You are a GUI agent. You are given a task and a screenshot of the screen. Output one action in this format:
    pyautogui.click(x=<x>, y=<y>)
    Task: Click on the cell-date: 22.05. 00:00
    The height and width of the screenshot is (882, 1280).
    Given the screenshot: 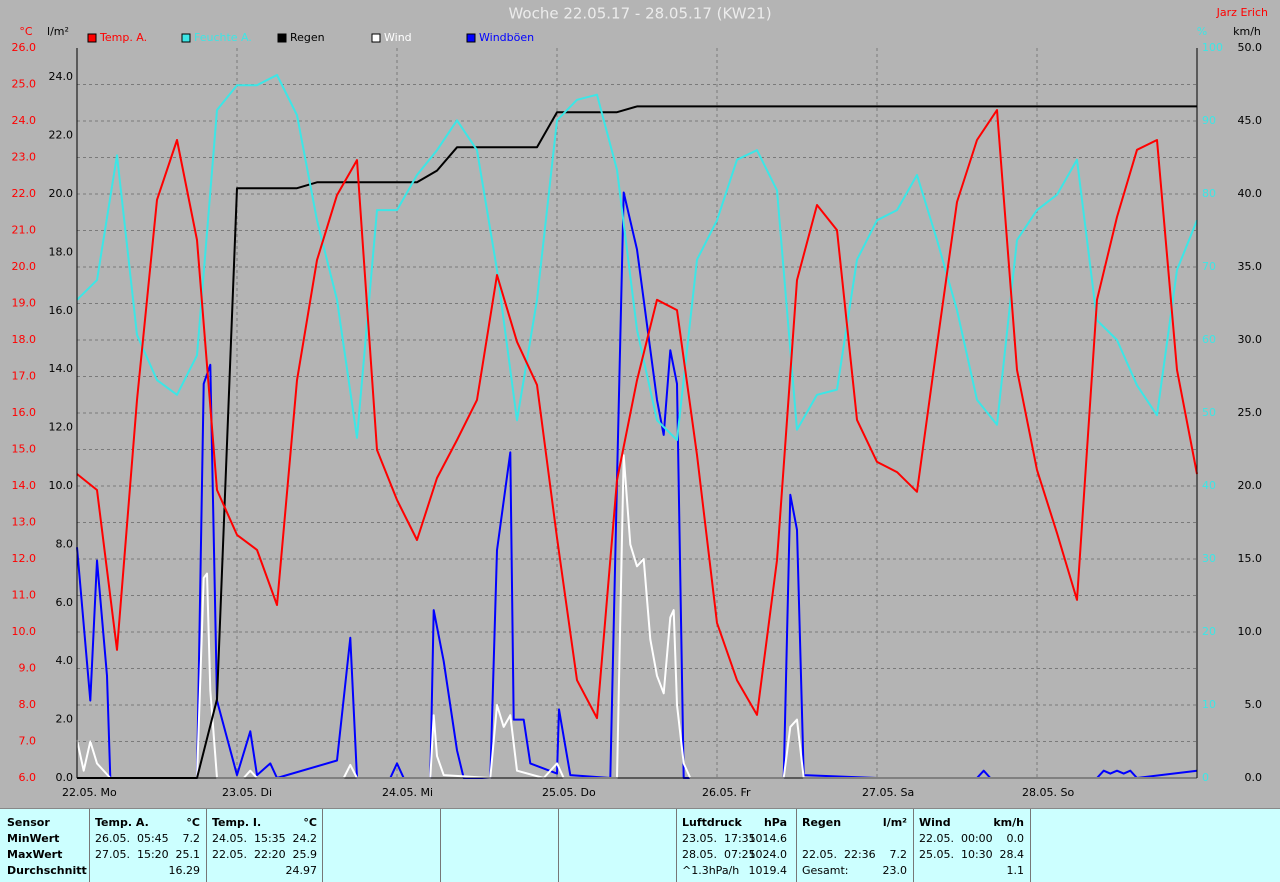 What is the action you would take?
    pyautogui.click(x=956, y=838)
    